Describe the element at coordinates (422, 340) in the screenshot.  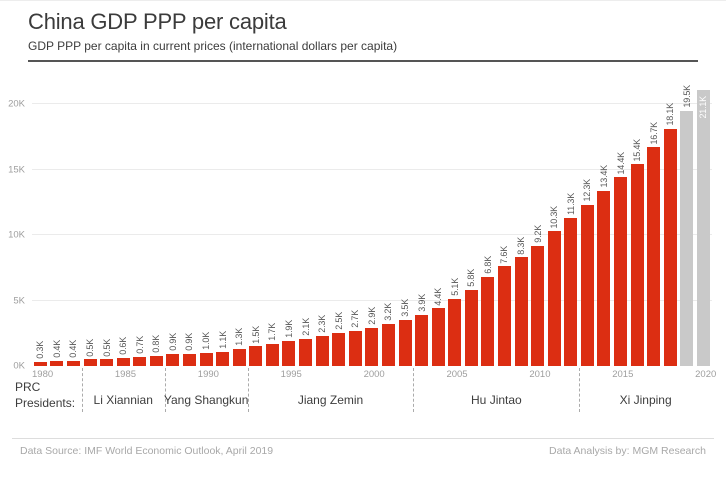
I see `bar-2003` at that location.